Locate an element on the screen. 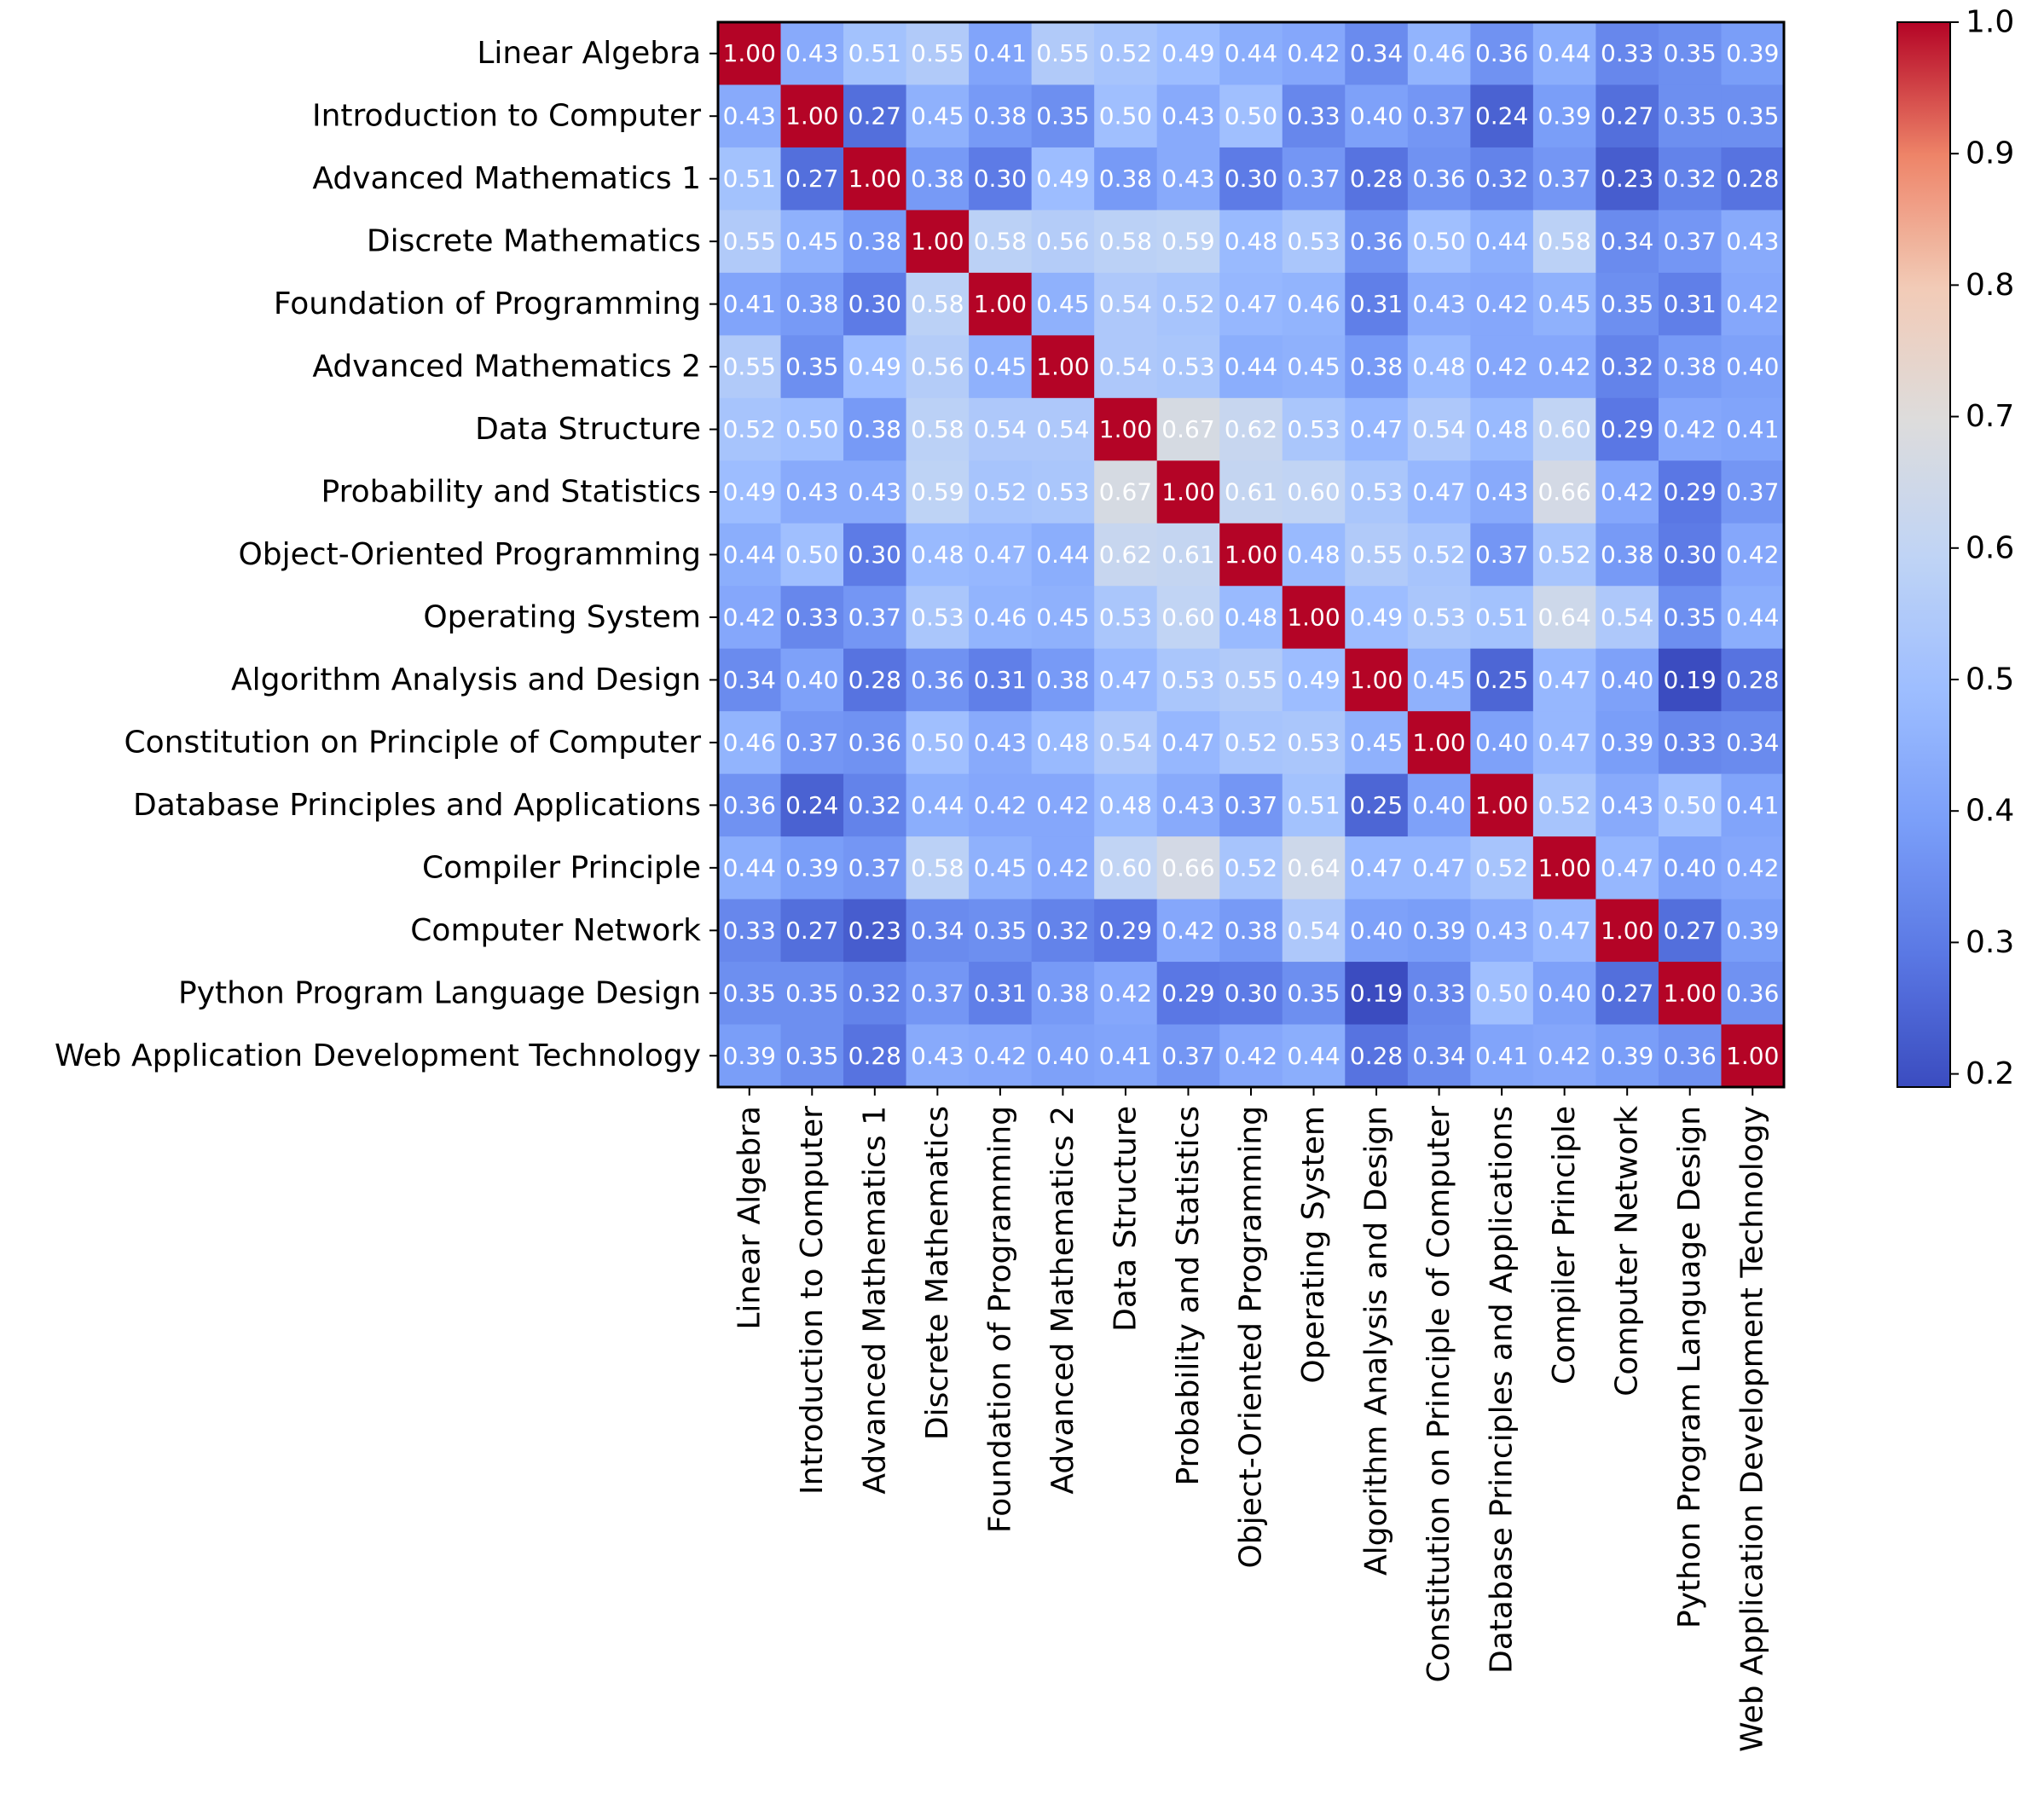 The width and height of the screenshot is (2044, 1793). heatmap-cell-r9-c16 is located at coordinates (1753, 618).